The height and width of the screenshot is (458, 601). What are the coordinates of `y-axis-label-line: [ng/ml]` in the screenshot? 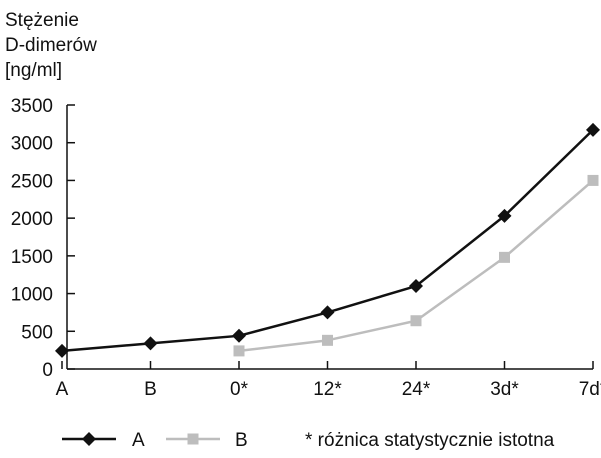 It's located at (34, 70).